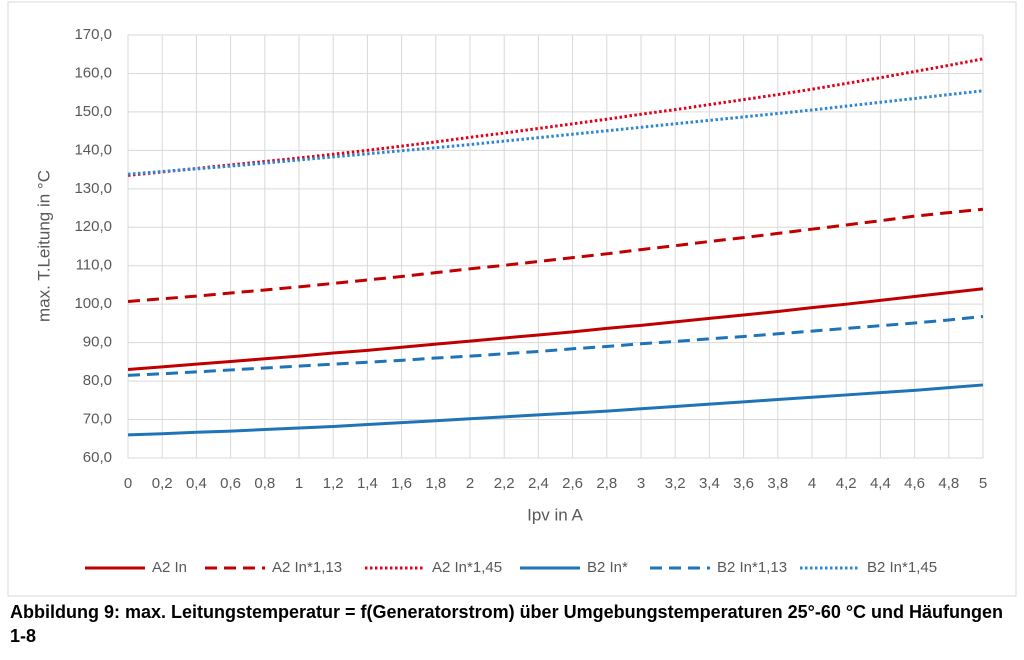  What do you see at coordinates (97, 380) in the screenshot?
I see `y-tick-label: 80,0` at bounding box center [97, 380].